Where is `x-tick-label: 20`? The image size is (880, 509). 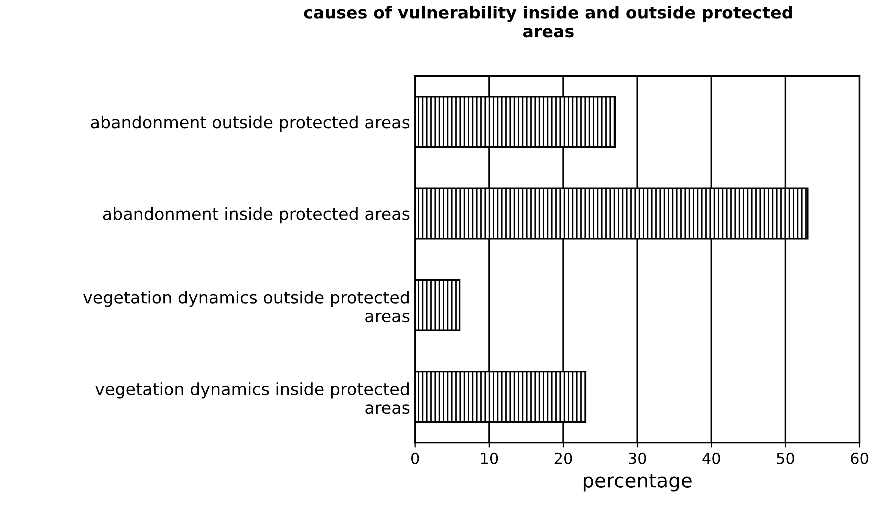 x-tick-label: 20 is located at coordinates (563, 458).